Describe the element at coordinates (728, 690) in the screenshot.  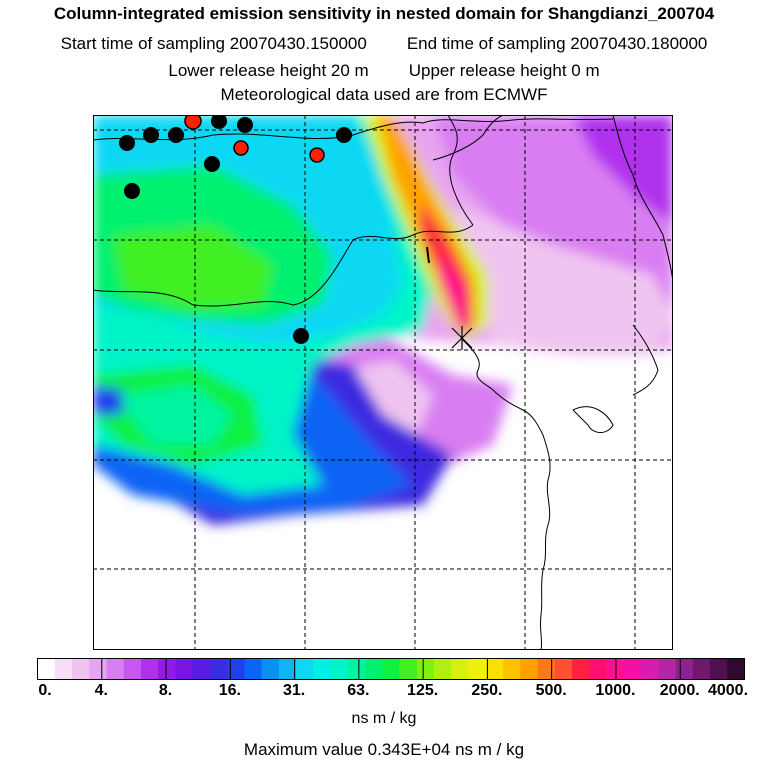
I see `colorbar-tick-label: 4000.` at that location.